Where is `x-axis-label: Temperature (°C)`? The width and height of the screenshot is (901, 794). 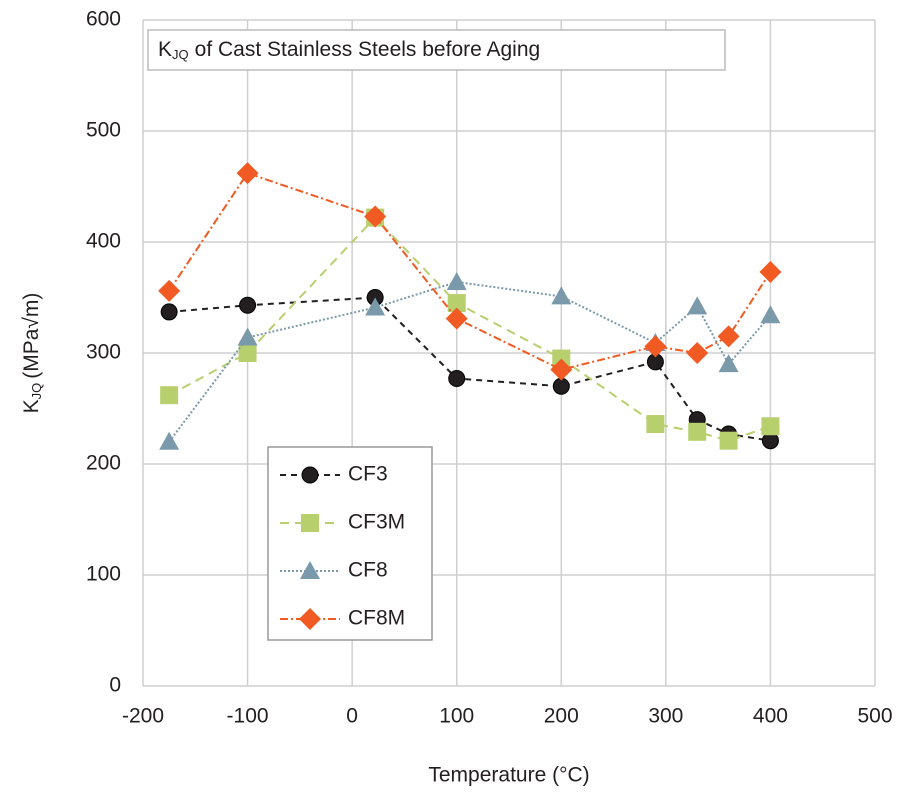 x-axis-label: Temperature (°C) is located at coordinates (508, 775).